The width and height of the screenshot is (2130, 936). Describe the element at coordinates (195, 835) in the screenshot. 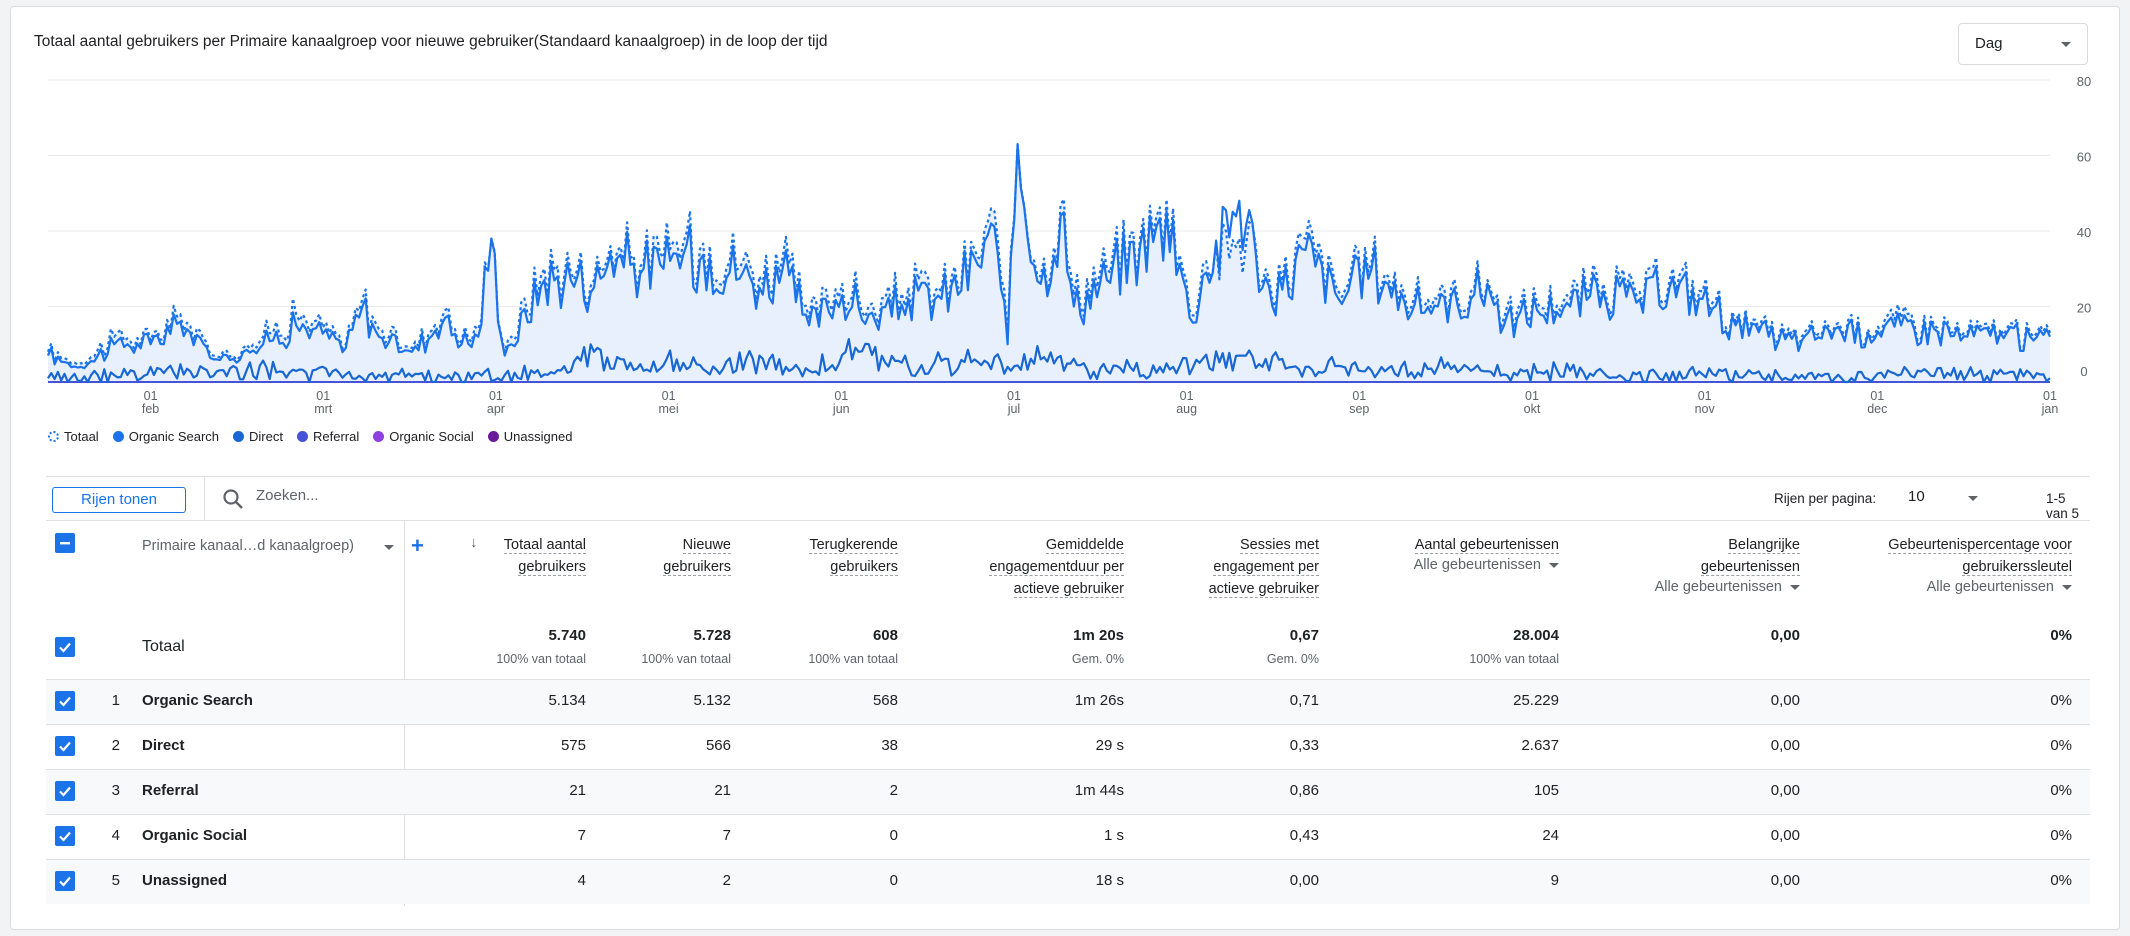

I see `row-dimension-name: Organic Social` at that location.